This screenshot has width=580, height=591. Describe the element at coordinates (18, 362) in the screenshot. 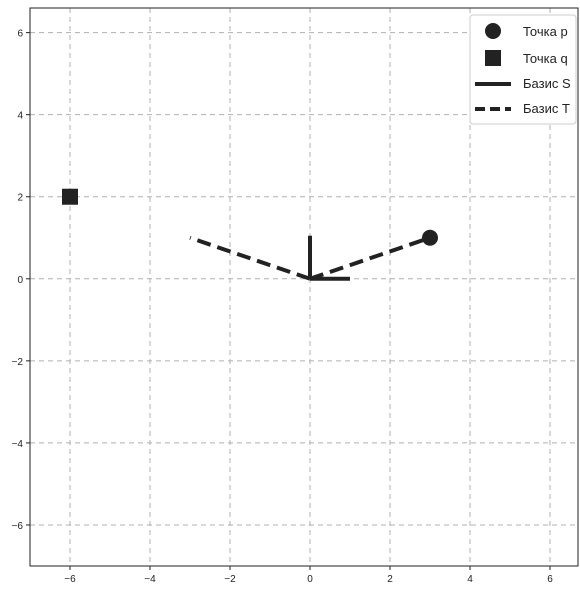

I see `y-tick-label: −2` at that location.